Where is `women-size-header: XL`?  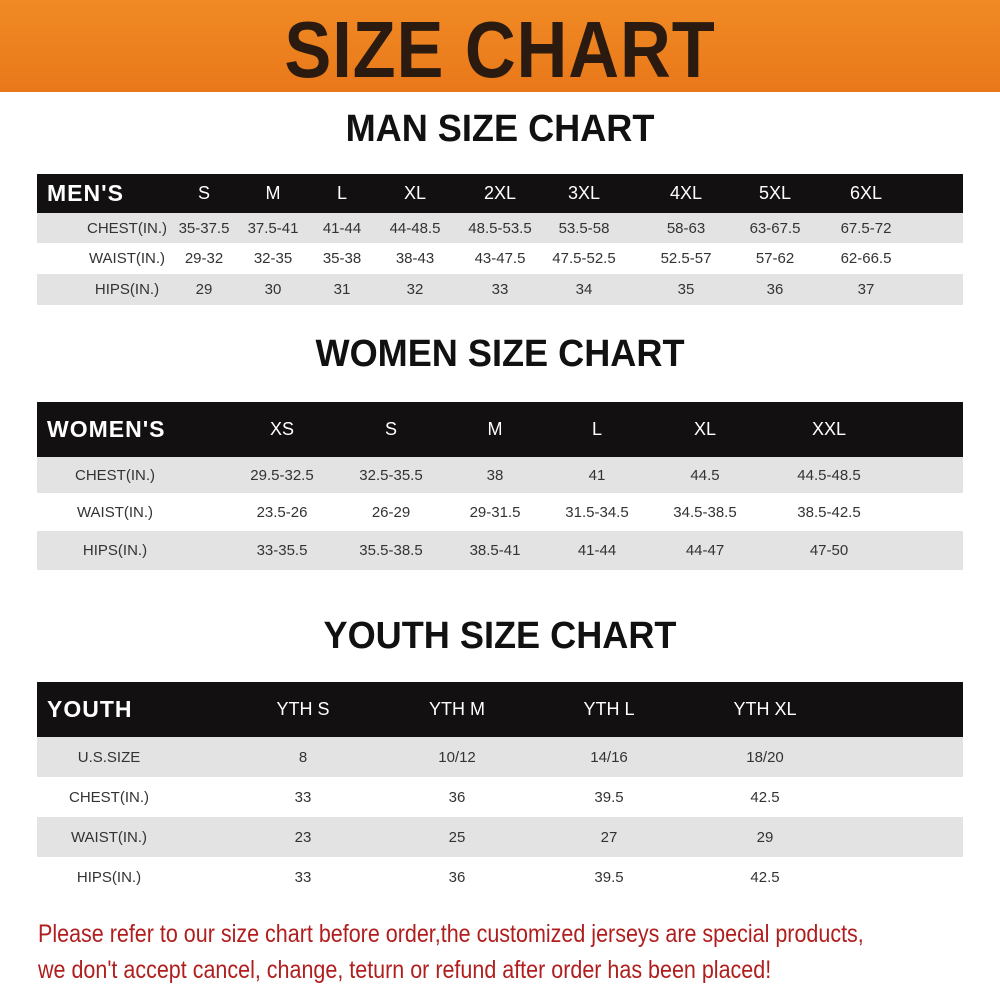
women-size-header: XL is located at coordinates (705, 429).